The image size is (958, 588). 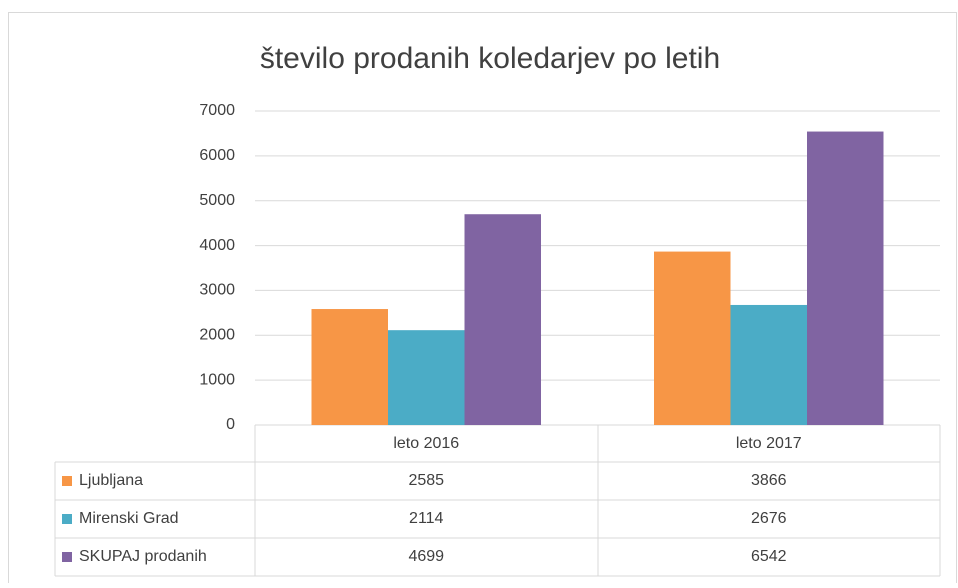 What do you see at coordinates (769, 518) in the screenshot?
I see `table-value: 2676` at bounding box center [769, 518].